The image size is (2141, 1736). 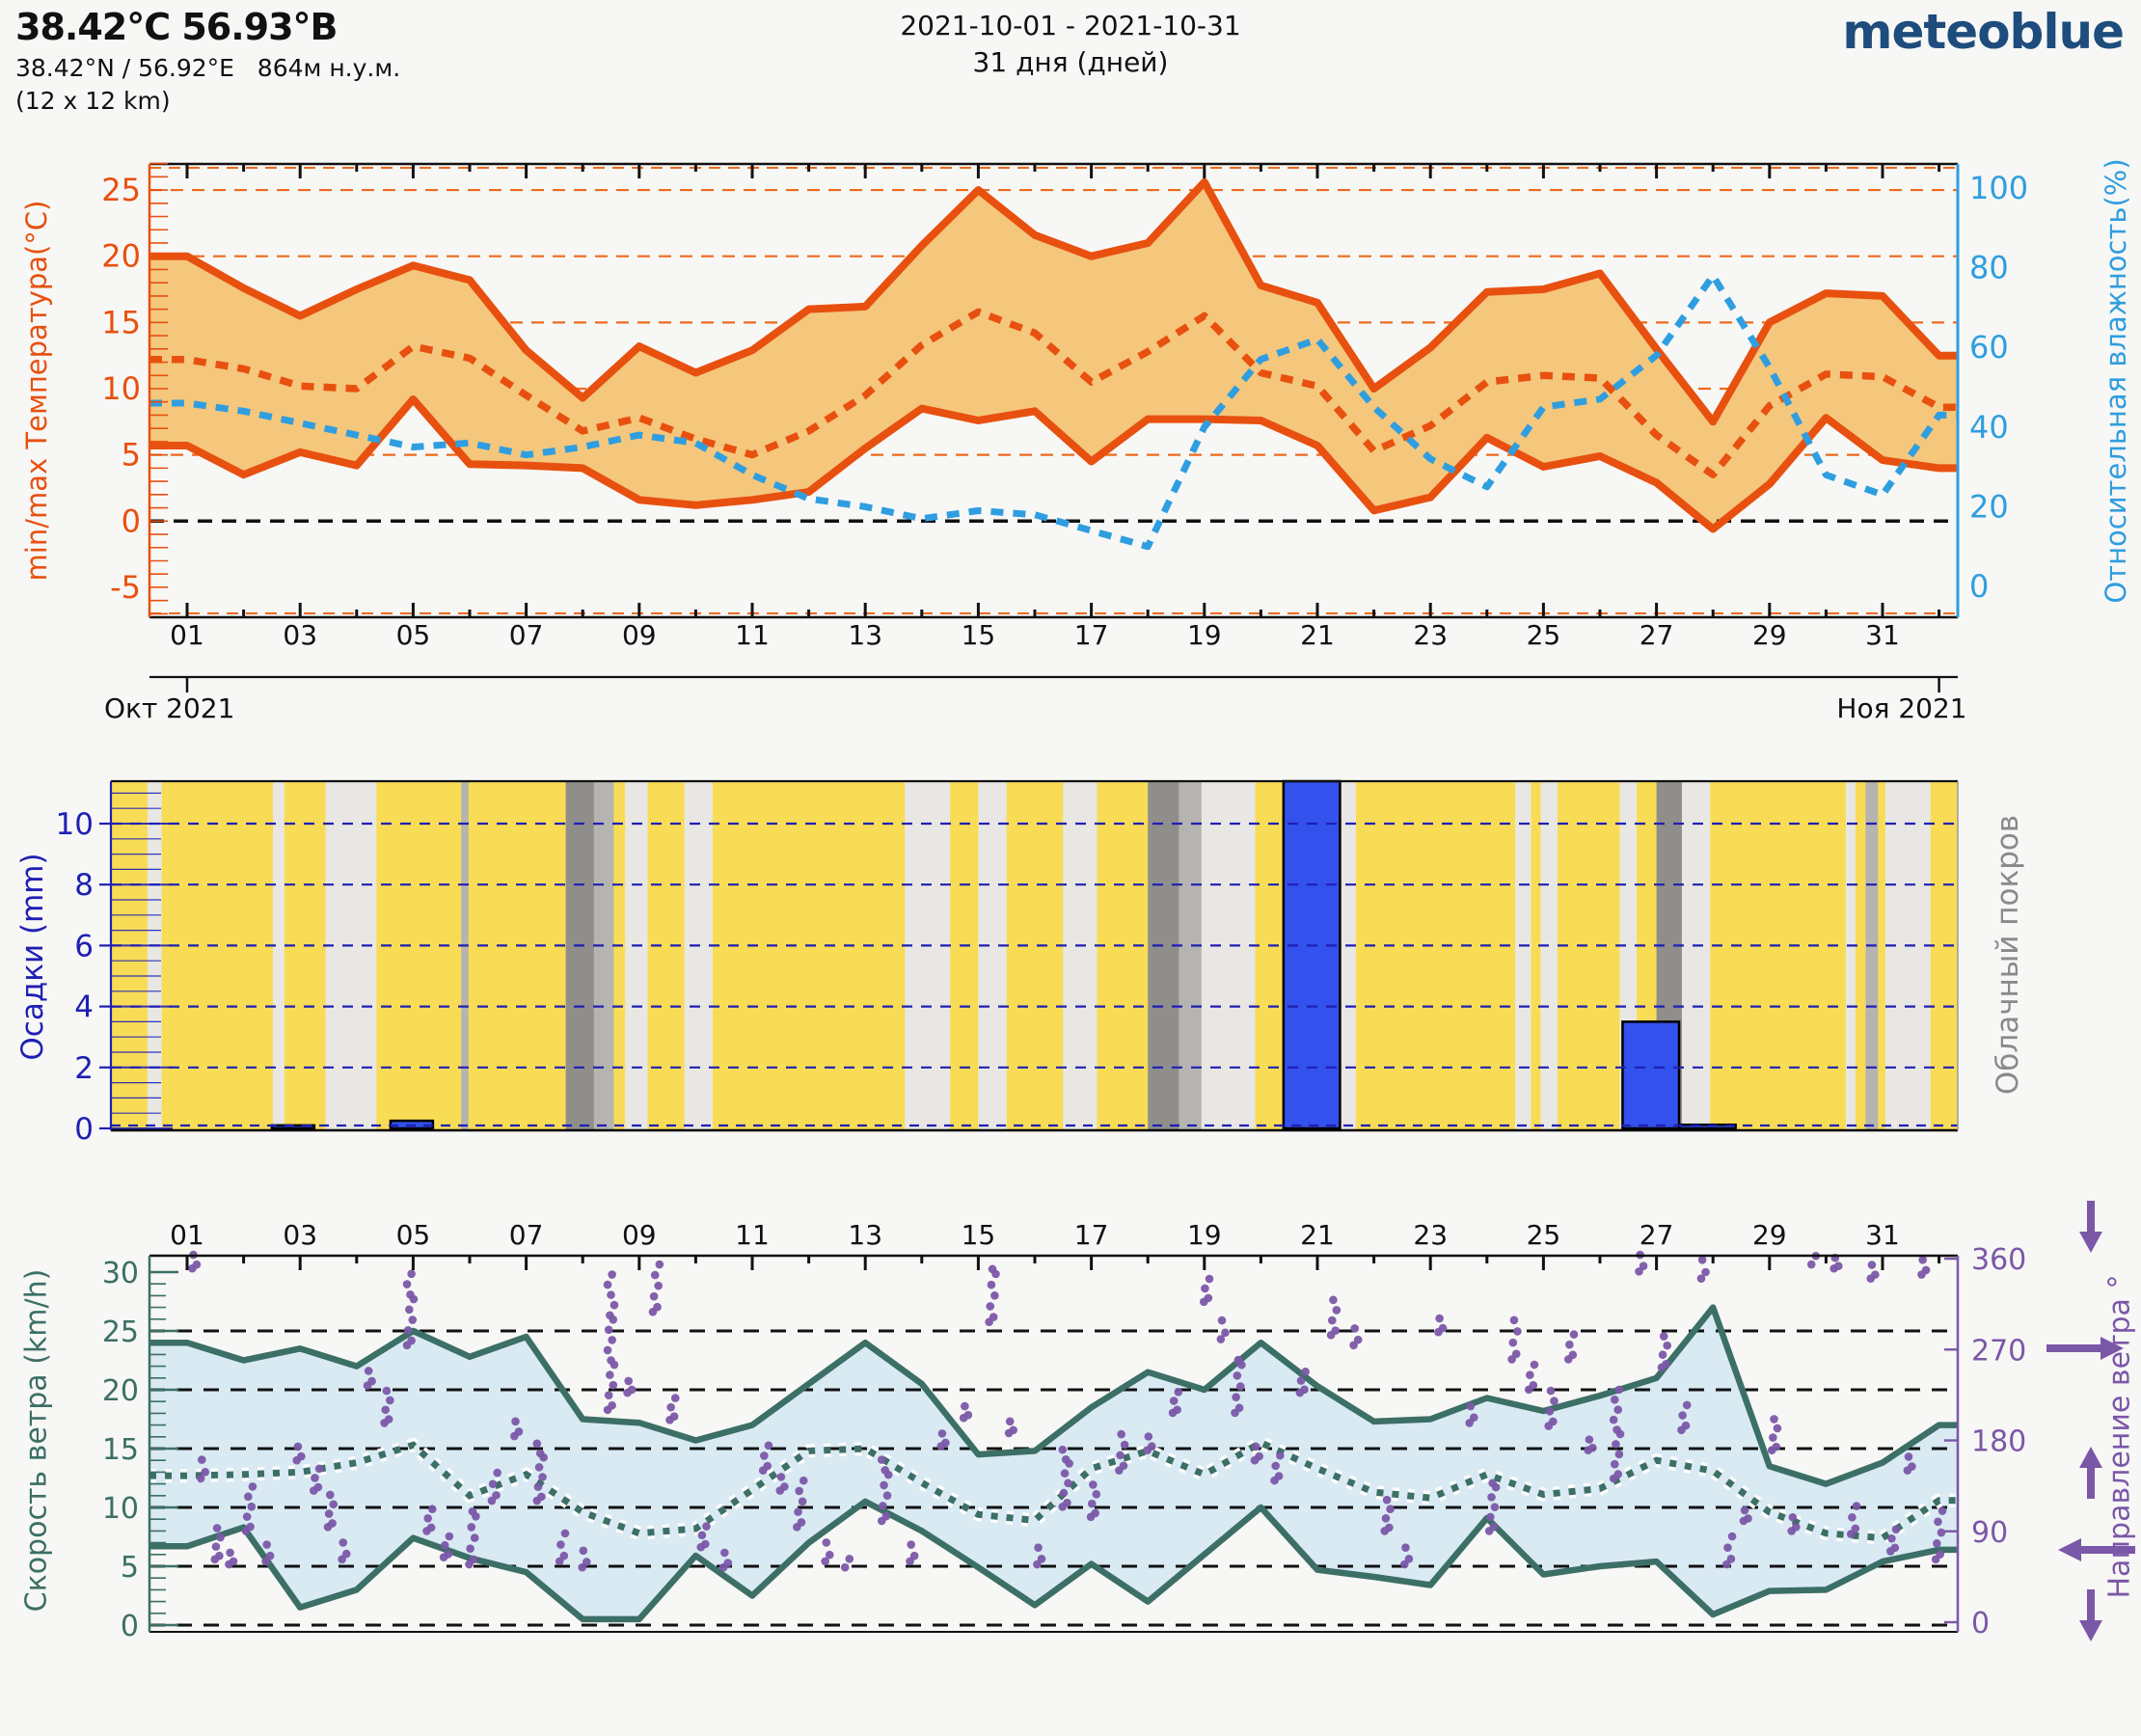 What do you see at coordinates (131, 456) in the screenshot?
I see `temp-tick-label: 5` at bounding box center [131, 456].